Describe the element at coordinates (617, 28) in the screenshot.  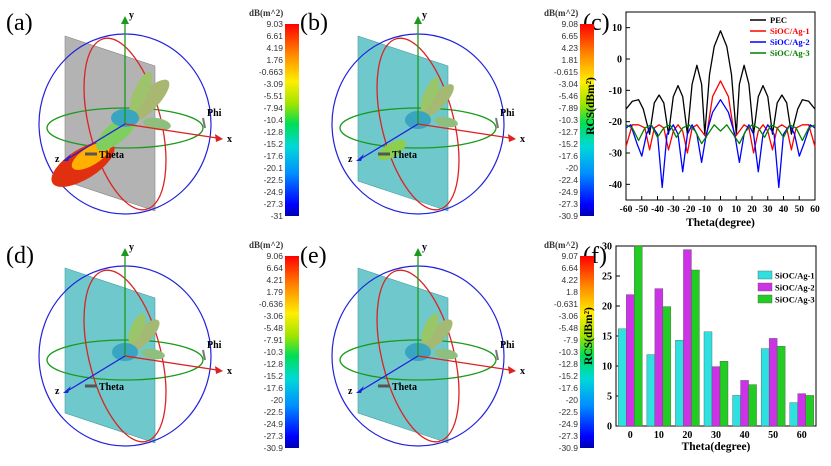
I see `y-tick-label: 10` at that location.